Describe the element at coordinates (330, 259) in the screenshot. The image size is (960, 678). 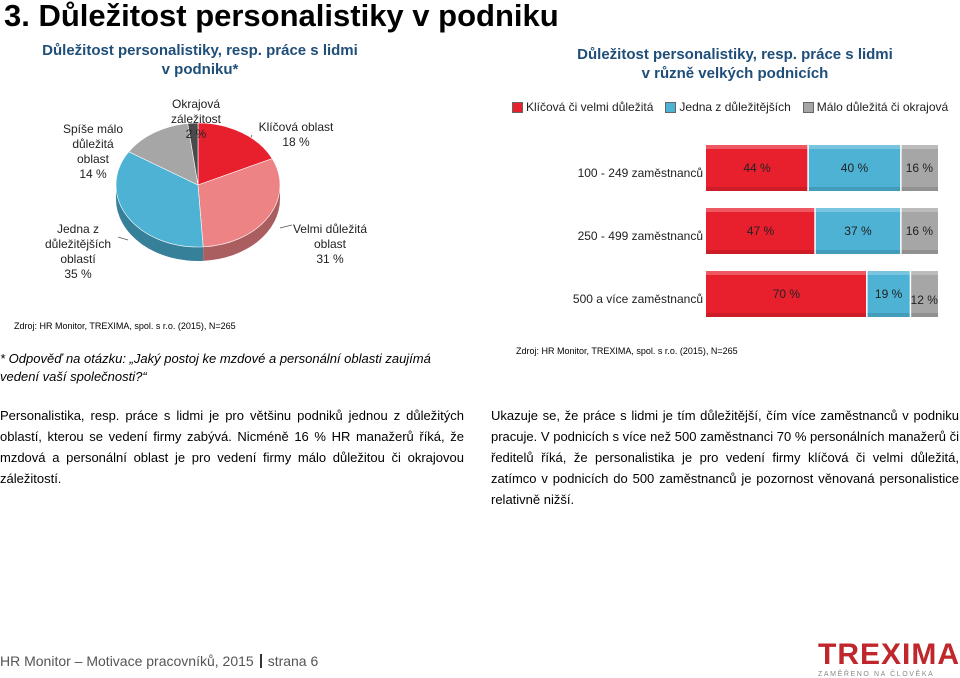
I see `label-line: 31 %` at that location.